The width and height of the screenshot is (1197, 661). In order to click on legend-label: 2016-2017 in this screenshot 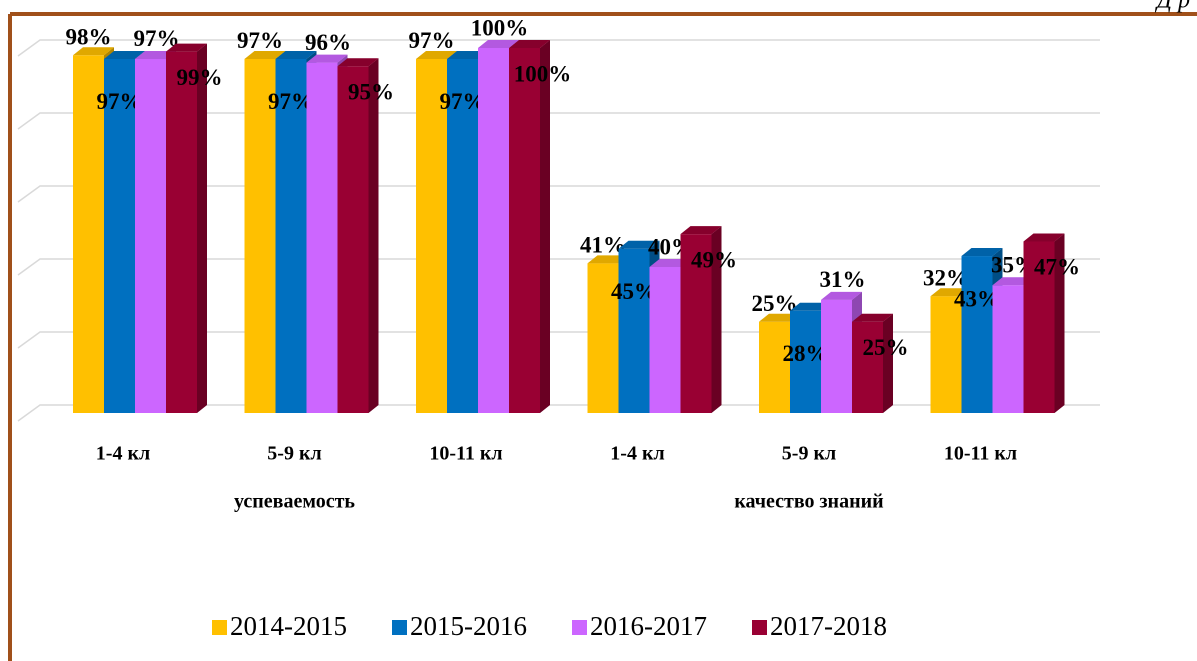, I will do `click(648, 626)`.